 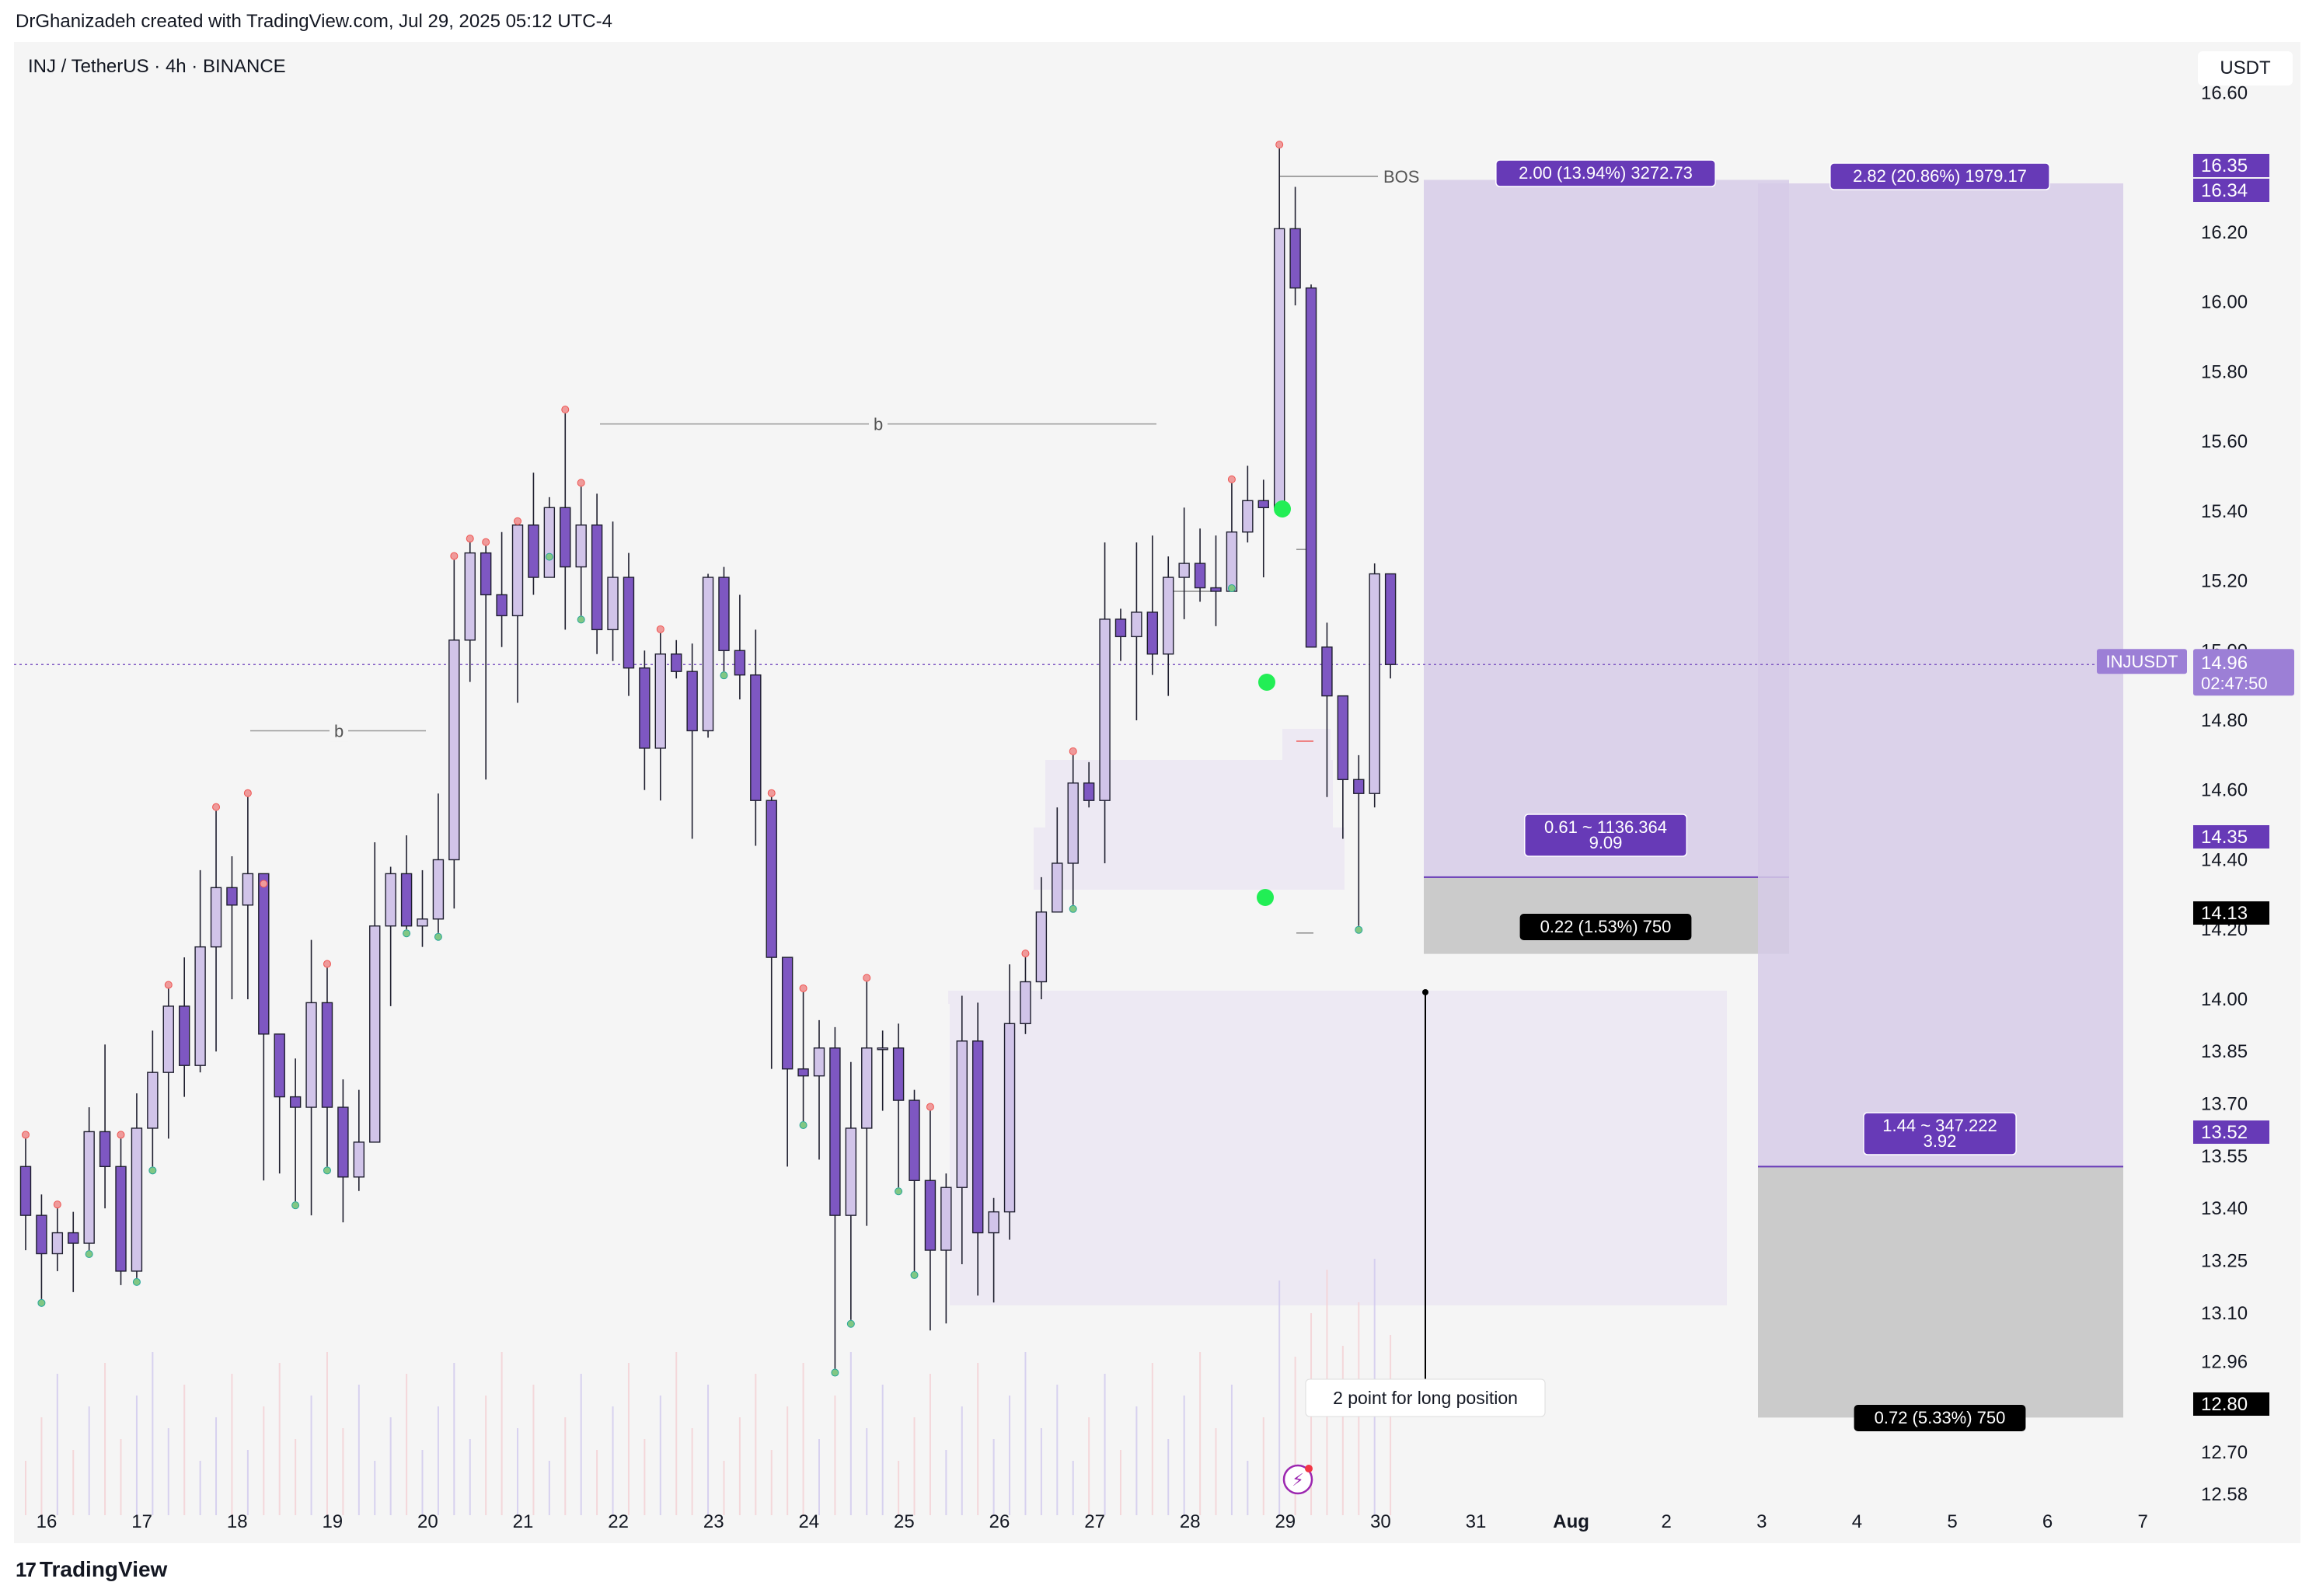 What do you see at coordinates (1425, 1397) in the screenshot?
I see `note-box` at bounding box center [1425, 1397].